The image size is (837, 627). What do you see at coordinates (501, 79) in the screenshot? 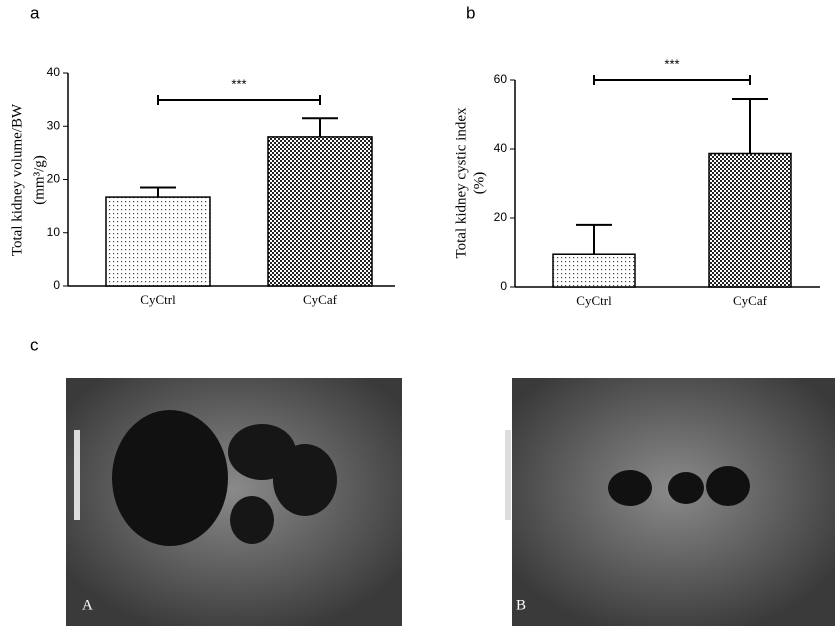
I see `y-tick-label: 60` at bounding box center [501, 79].